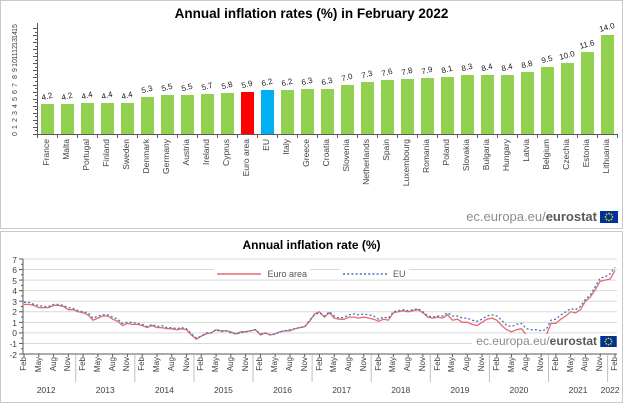  What do you see at coordinates (46, 152) in the screenshot?
I see `category-label: France` at bounding box center [46, 152].